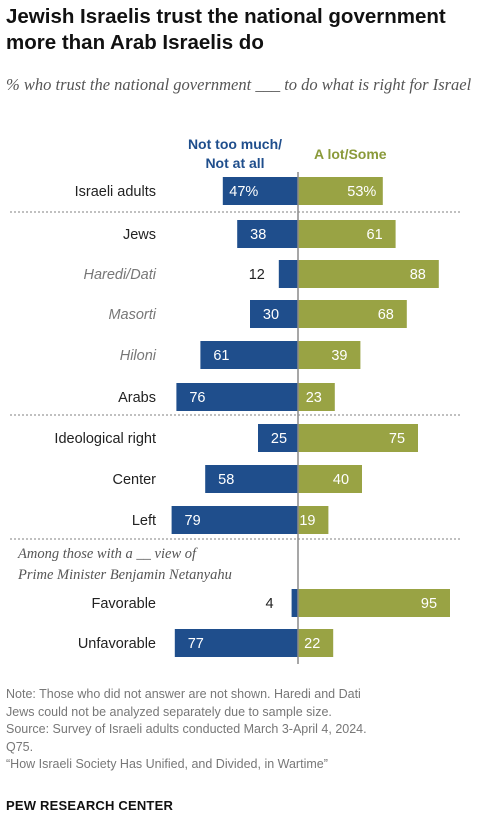  What do you see at coordinates (397, 439) in the screenshot?
I see `value-label-trust: 75` at bounding box center [397, 439].